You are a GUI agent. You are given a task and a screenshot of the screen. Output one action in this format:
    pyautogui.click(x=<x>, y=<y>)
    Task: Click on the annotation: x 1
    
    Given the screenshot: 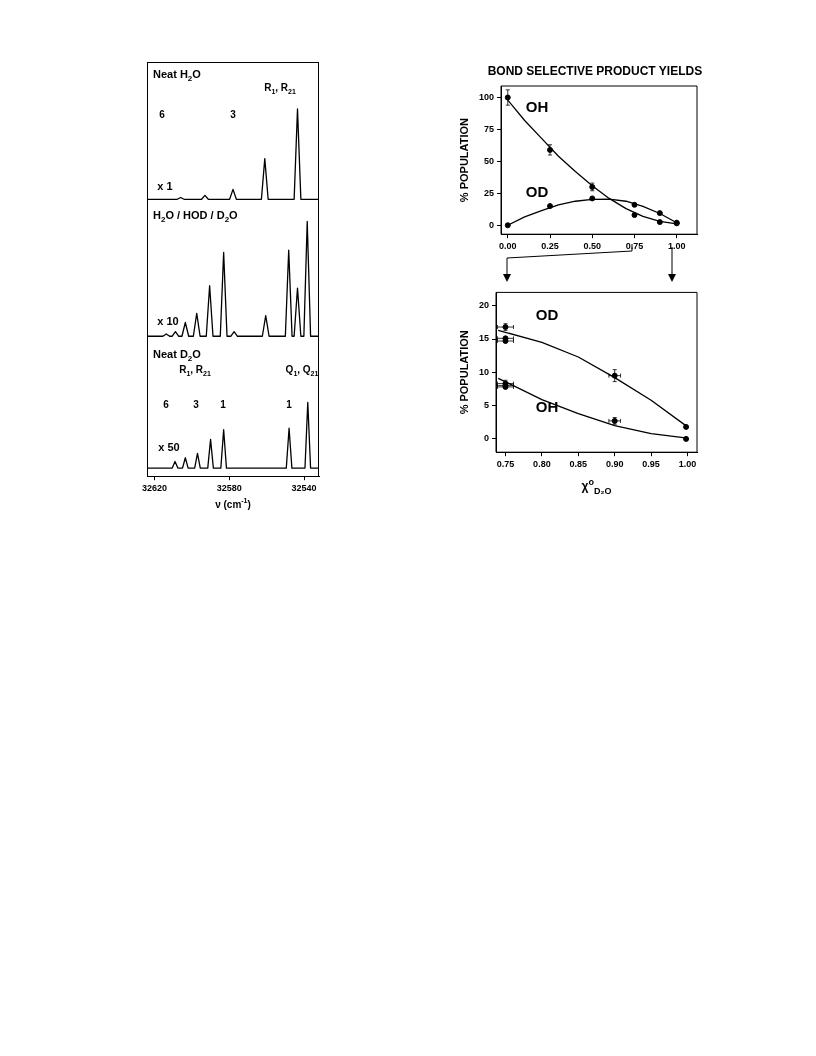 What is the action you would take?
    pyautogui.click(x=165, y=186)
    